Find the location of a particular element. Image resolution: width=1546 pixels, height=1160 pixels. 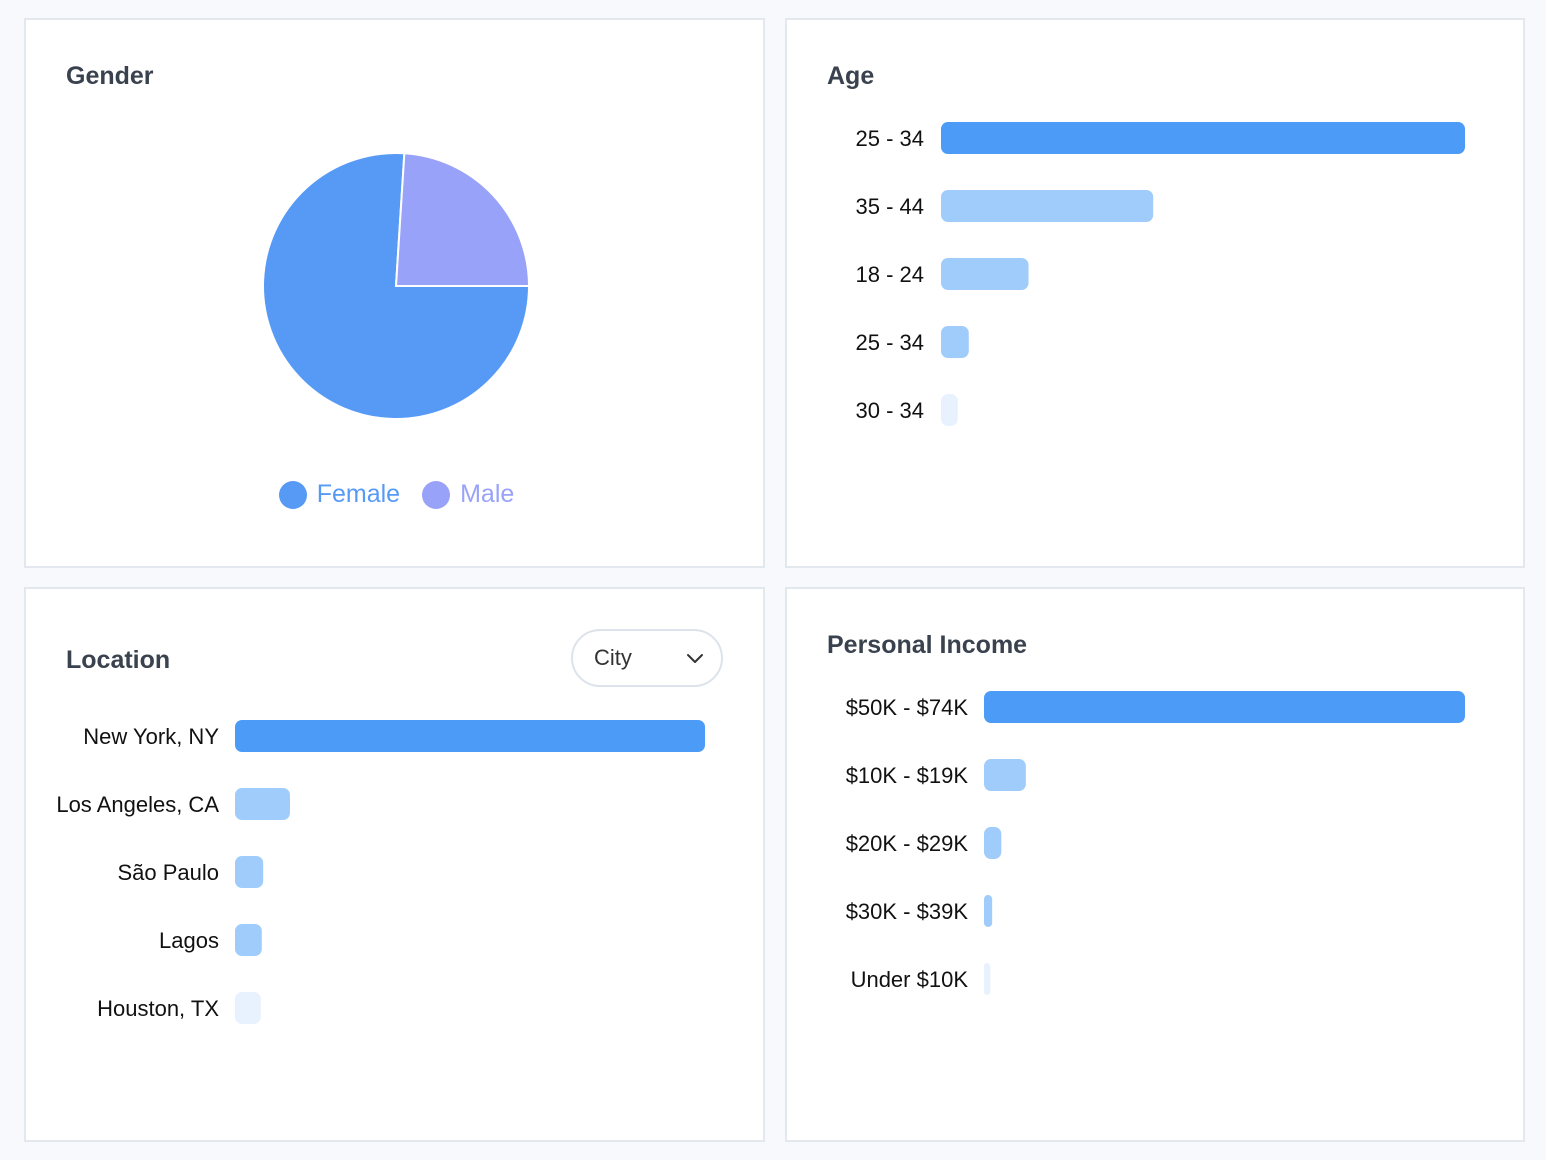

location-title: Location is located at coordinates (118, 660).